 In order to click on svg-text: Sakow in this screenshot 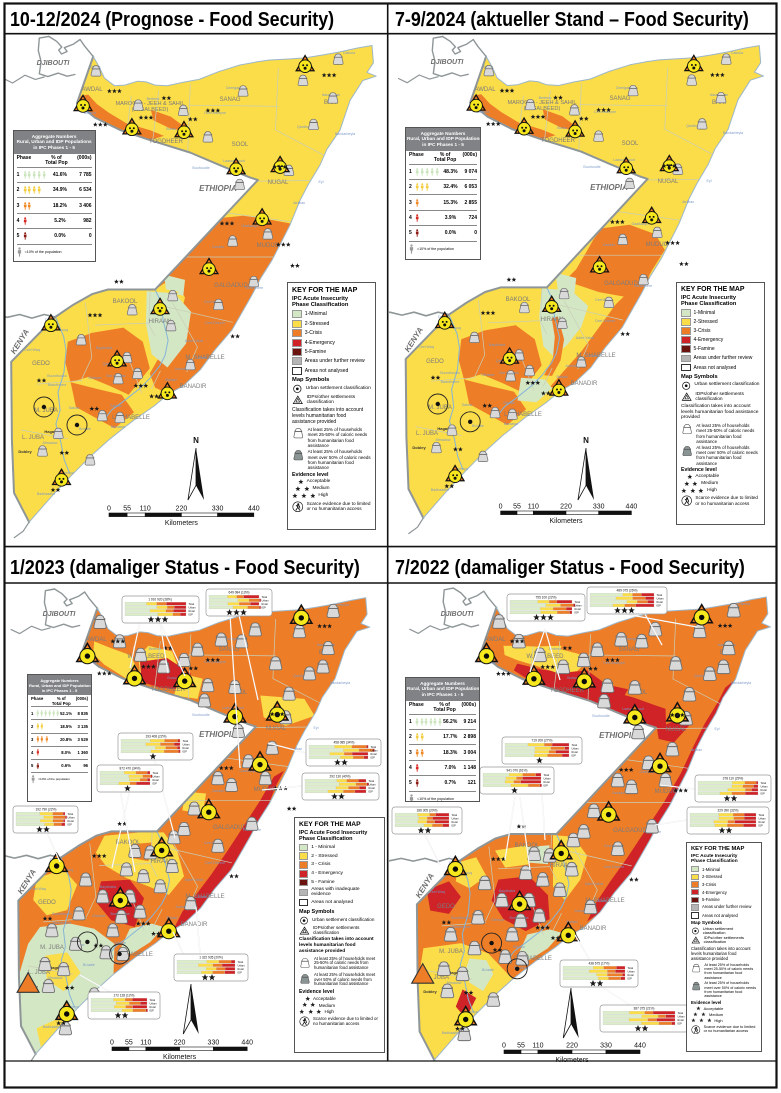, I will do `click(74, 408)`.